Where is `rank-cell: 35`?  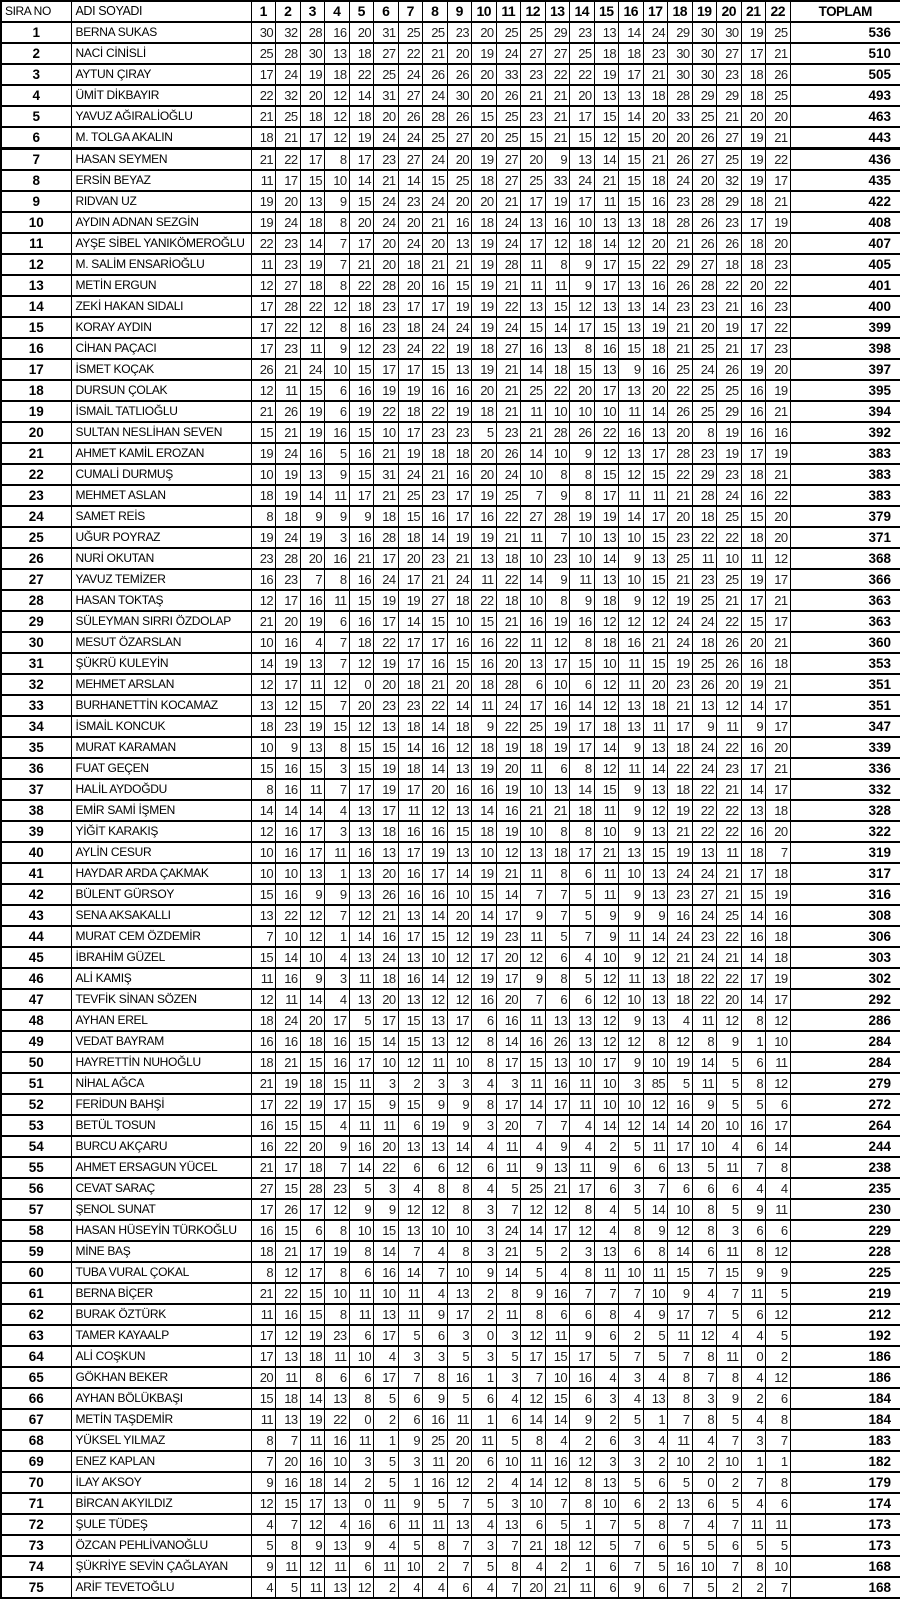 rank-cell: 35 is located at coordinates (36, 747).